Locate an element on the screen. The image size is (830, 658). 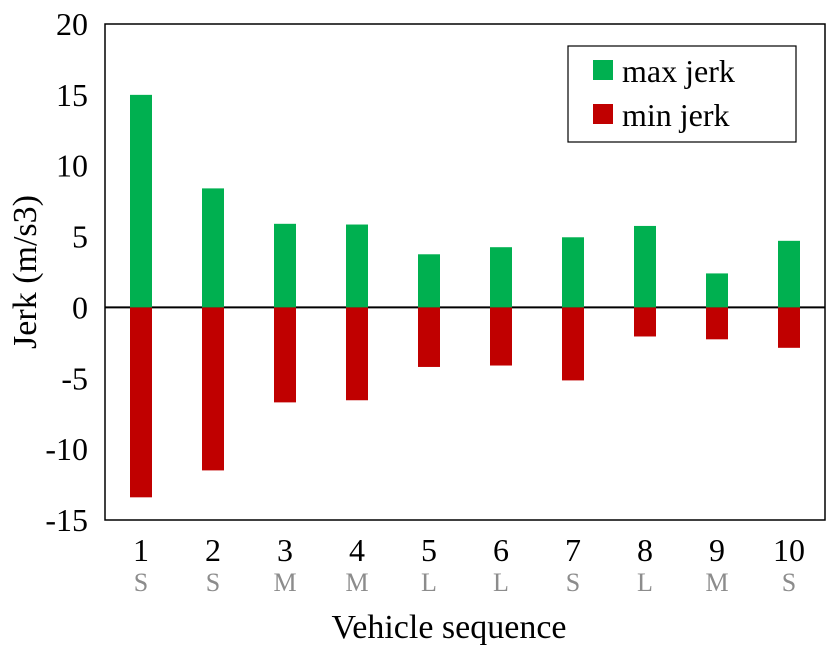
y-tick-label: 5 is located at coordinates (80, 237).